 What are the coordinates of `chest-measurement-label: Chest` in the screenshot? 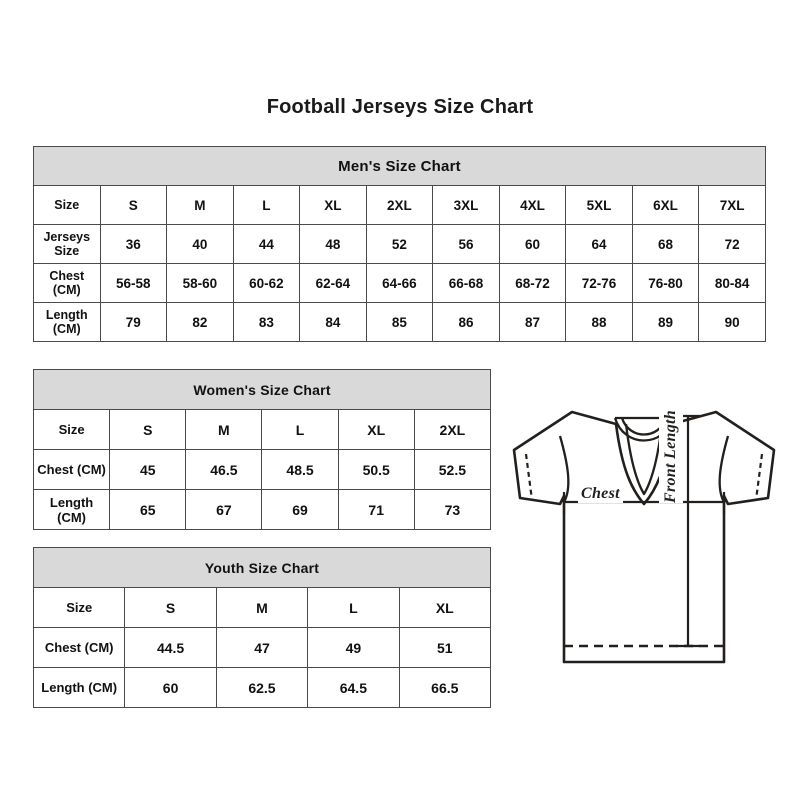 It's located at (600, 494).